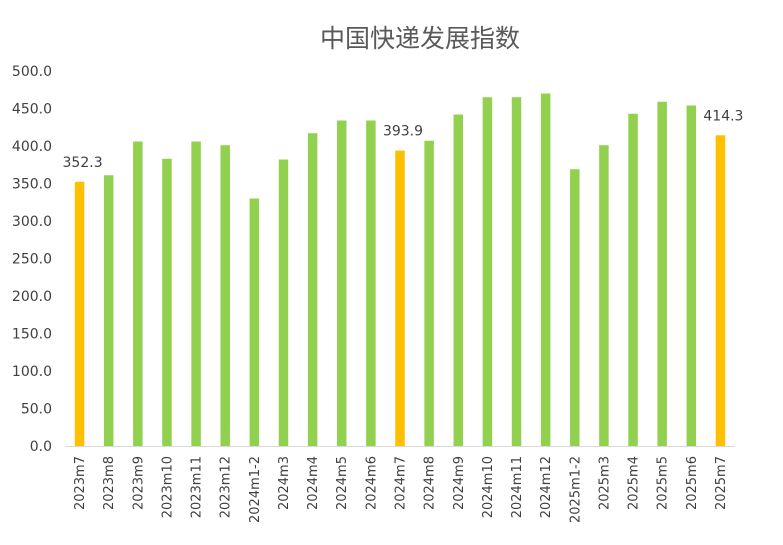 The height and width of the screenshot is (545, 783). What do you see at coordinates (487, 271) in the screenshot?
I see `bar-2024m10` at bounding box center [487, 271].